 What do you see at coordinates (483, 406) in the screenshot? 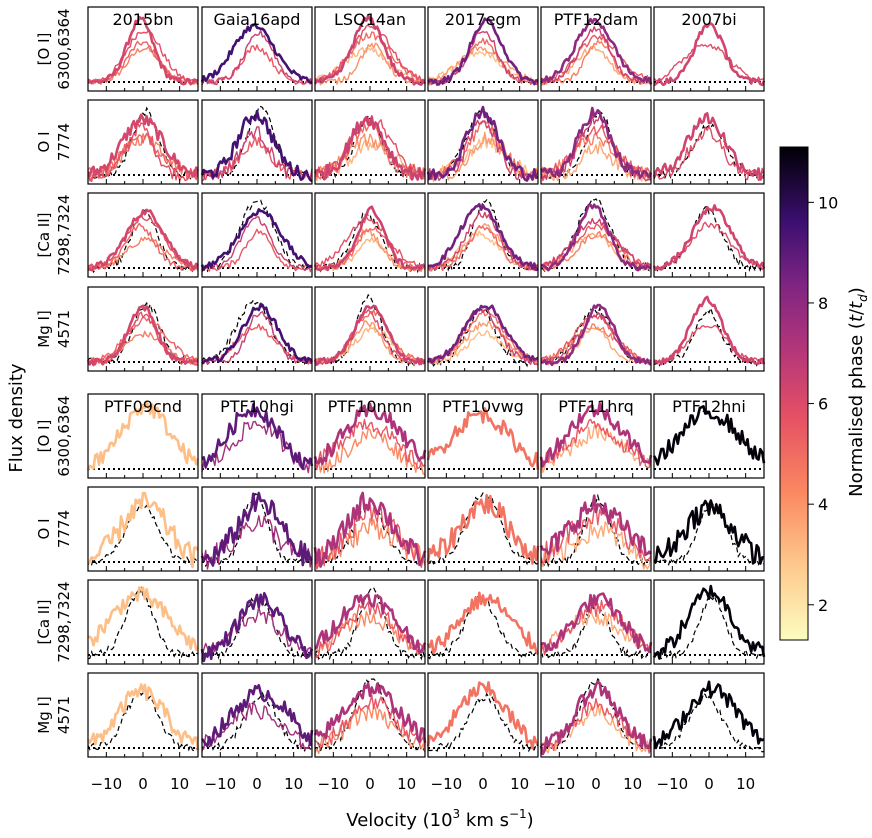
I see `panel-title: PTF10vwg` at bounding box center [483, 406].